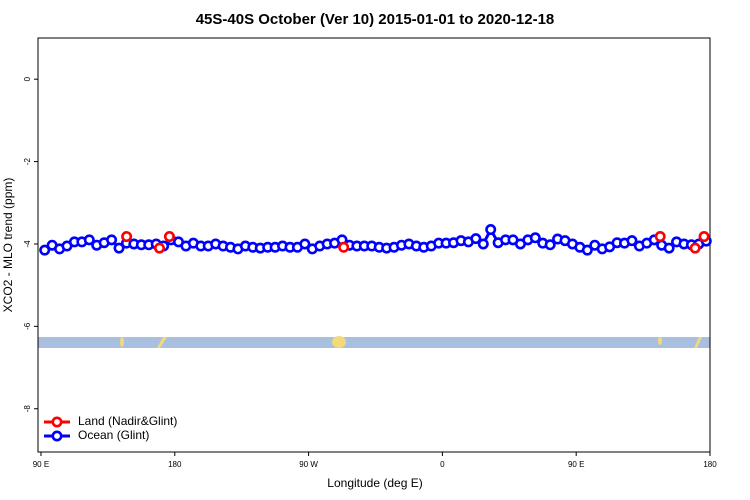 Image resolution: width=750 pixels, height=500 pixels. Describe the element at coordinates (308, 464) in the screenshot. I see `x-tick-label: 90 W` at that location.